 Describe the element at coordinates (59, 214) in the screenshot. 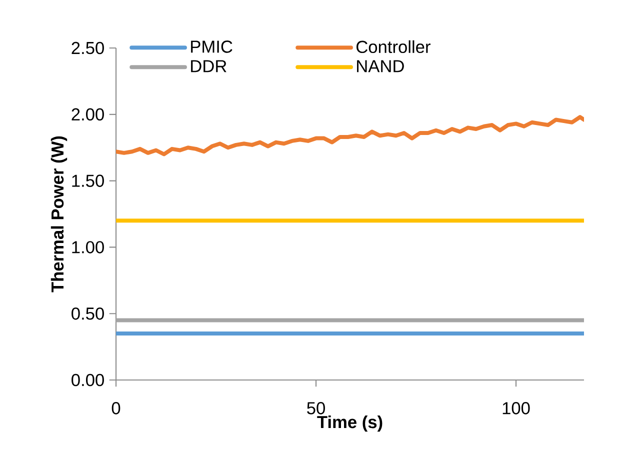

I see `y-axis-title: Thermal Power (W)` at that location.